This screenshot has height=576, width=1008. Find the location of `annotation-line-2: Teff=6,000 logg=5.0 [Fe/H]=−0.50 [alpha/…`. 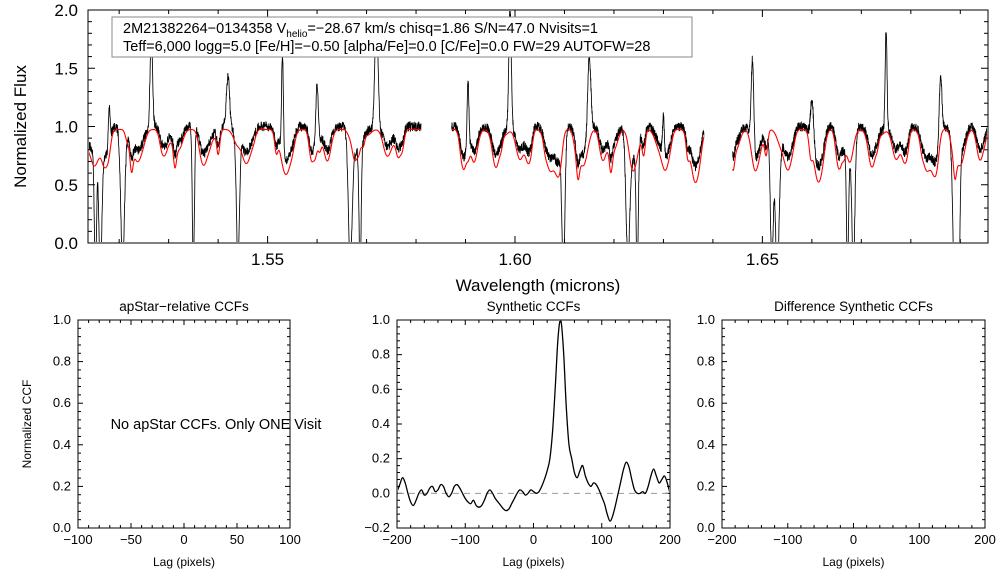

annotation-line-2: Teff=6,000 logg=5.0 [Fe/H]=−0.50 [alpha/… is located at coordinates (386, 47).